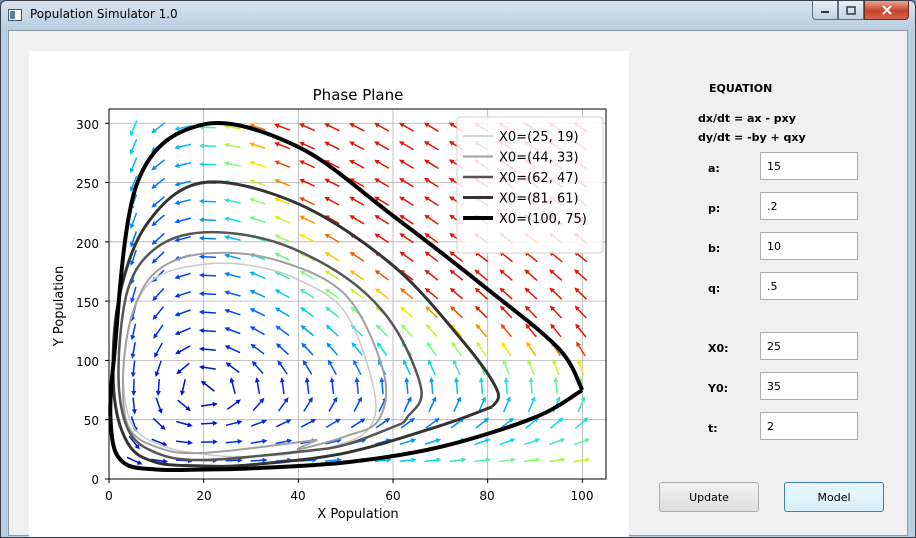  What do you see at coordinates (358, 95) in the screenshot?
I see `chart-title: Phase Plane` at bounding box center [358, 95].